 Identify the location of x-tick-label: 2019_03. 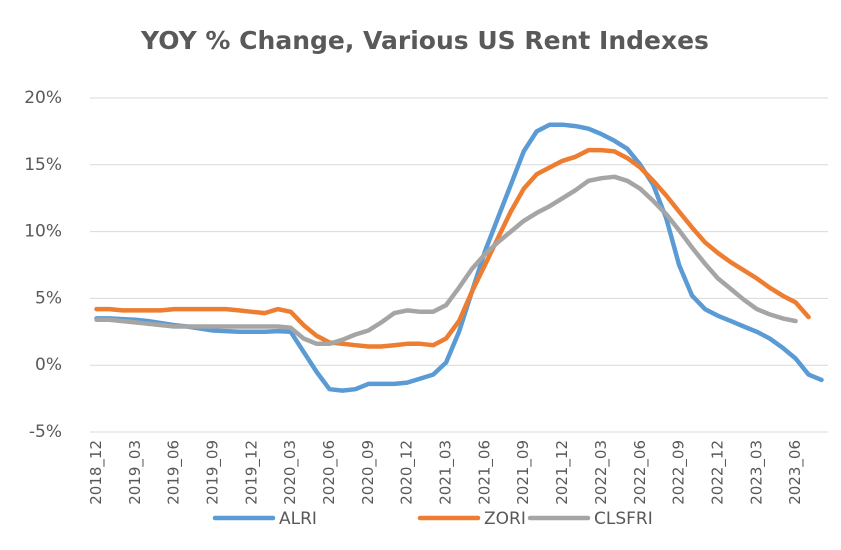
(135, 472).